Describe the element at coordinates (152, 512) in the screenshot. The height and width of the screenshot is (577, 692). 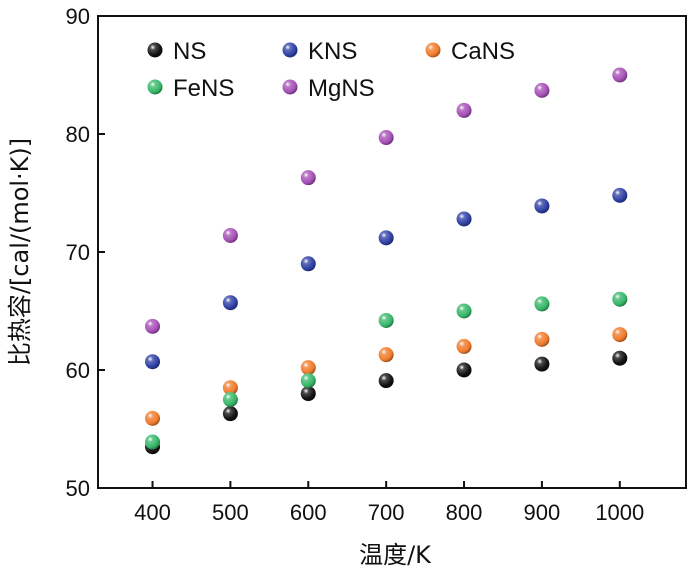
I see `x-tick-label: 400` at that location.